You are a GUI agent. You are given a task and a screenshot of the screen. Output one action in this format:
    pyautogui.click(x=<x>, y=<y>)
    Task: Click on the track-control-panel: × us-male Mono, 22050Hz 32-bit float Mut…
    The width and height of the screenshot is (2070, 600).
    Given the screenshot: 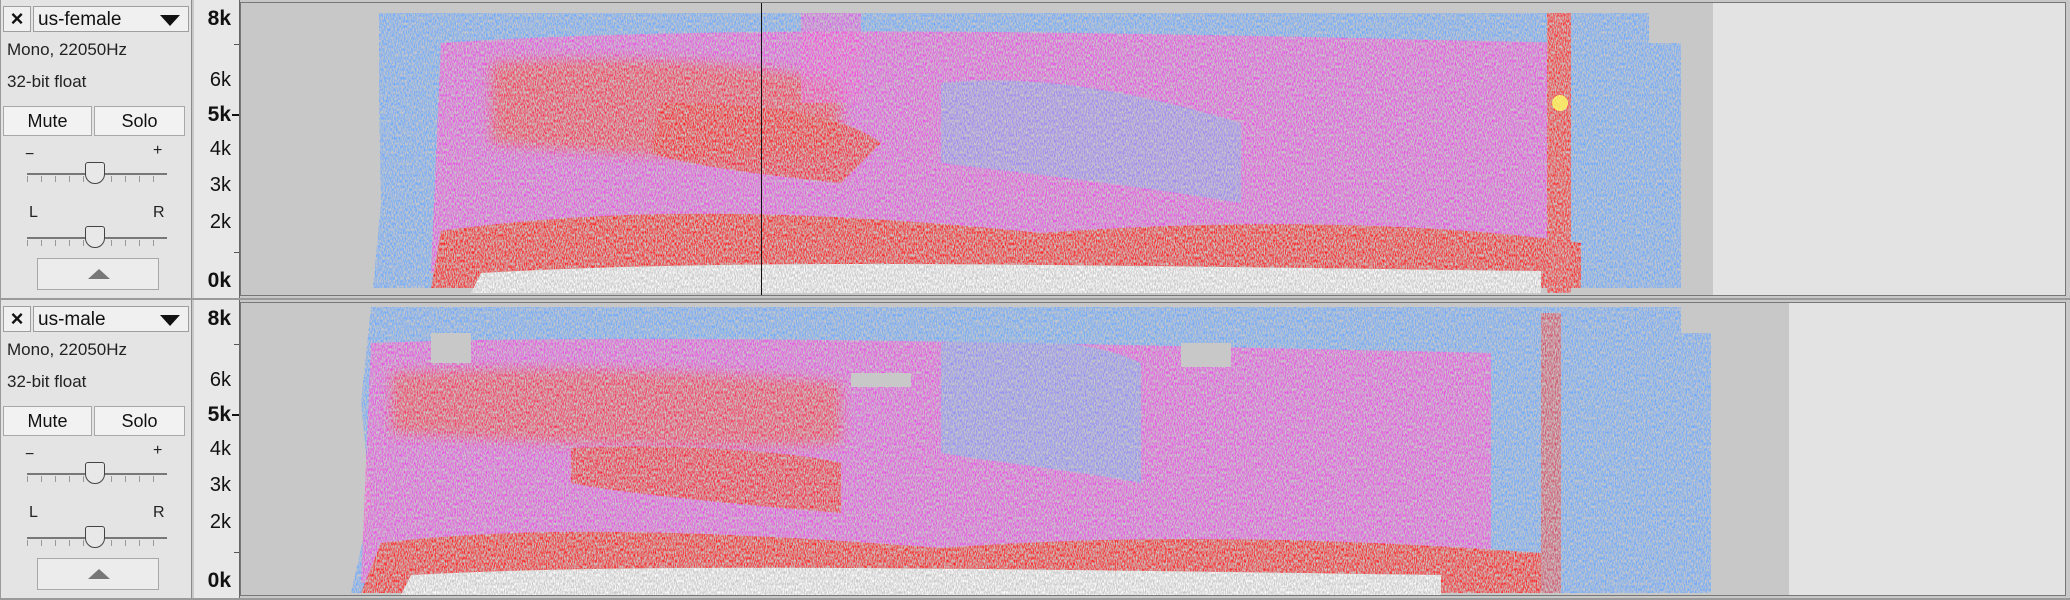 What is the action you would take?
    pyautogui.click(x=96, y=449)
    